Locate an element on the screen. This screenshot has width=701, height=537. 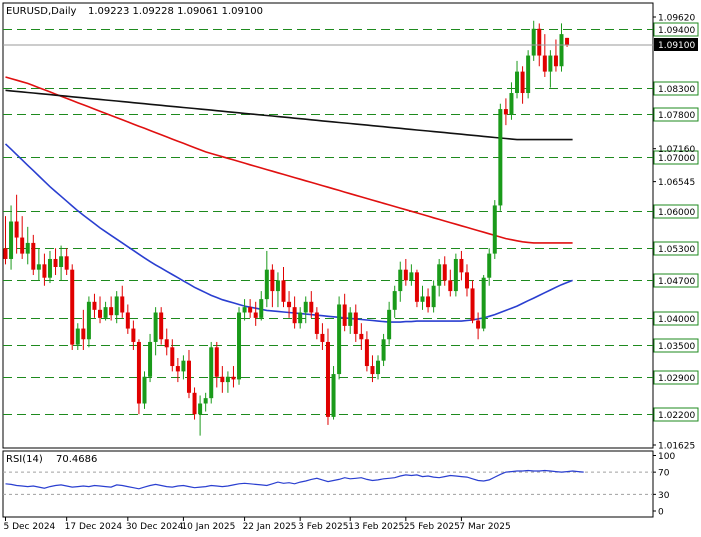
level-line-label: 1.07000 is located at coordinates (676, 159).